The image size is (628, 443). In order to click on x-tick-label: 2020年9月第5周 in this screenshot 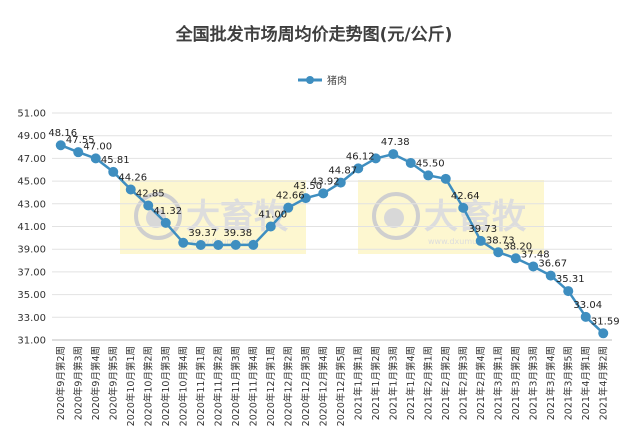, I will do `click(113, 383)`.